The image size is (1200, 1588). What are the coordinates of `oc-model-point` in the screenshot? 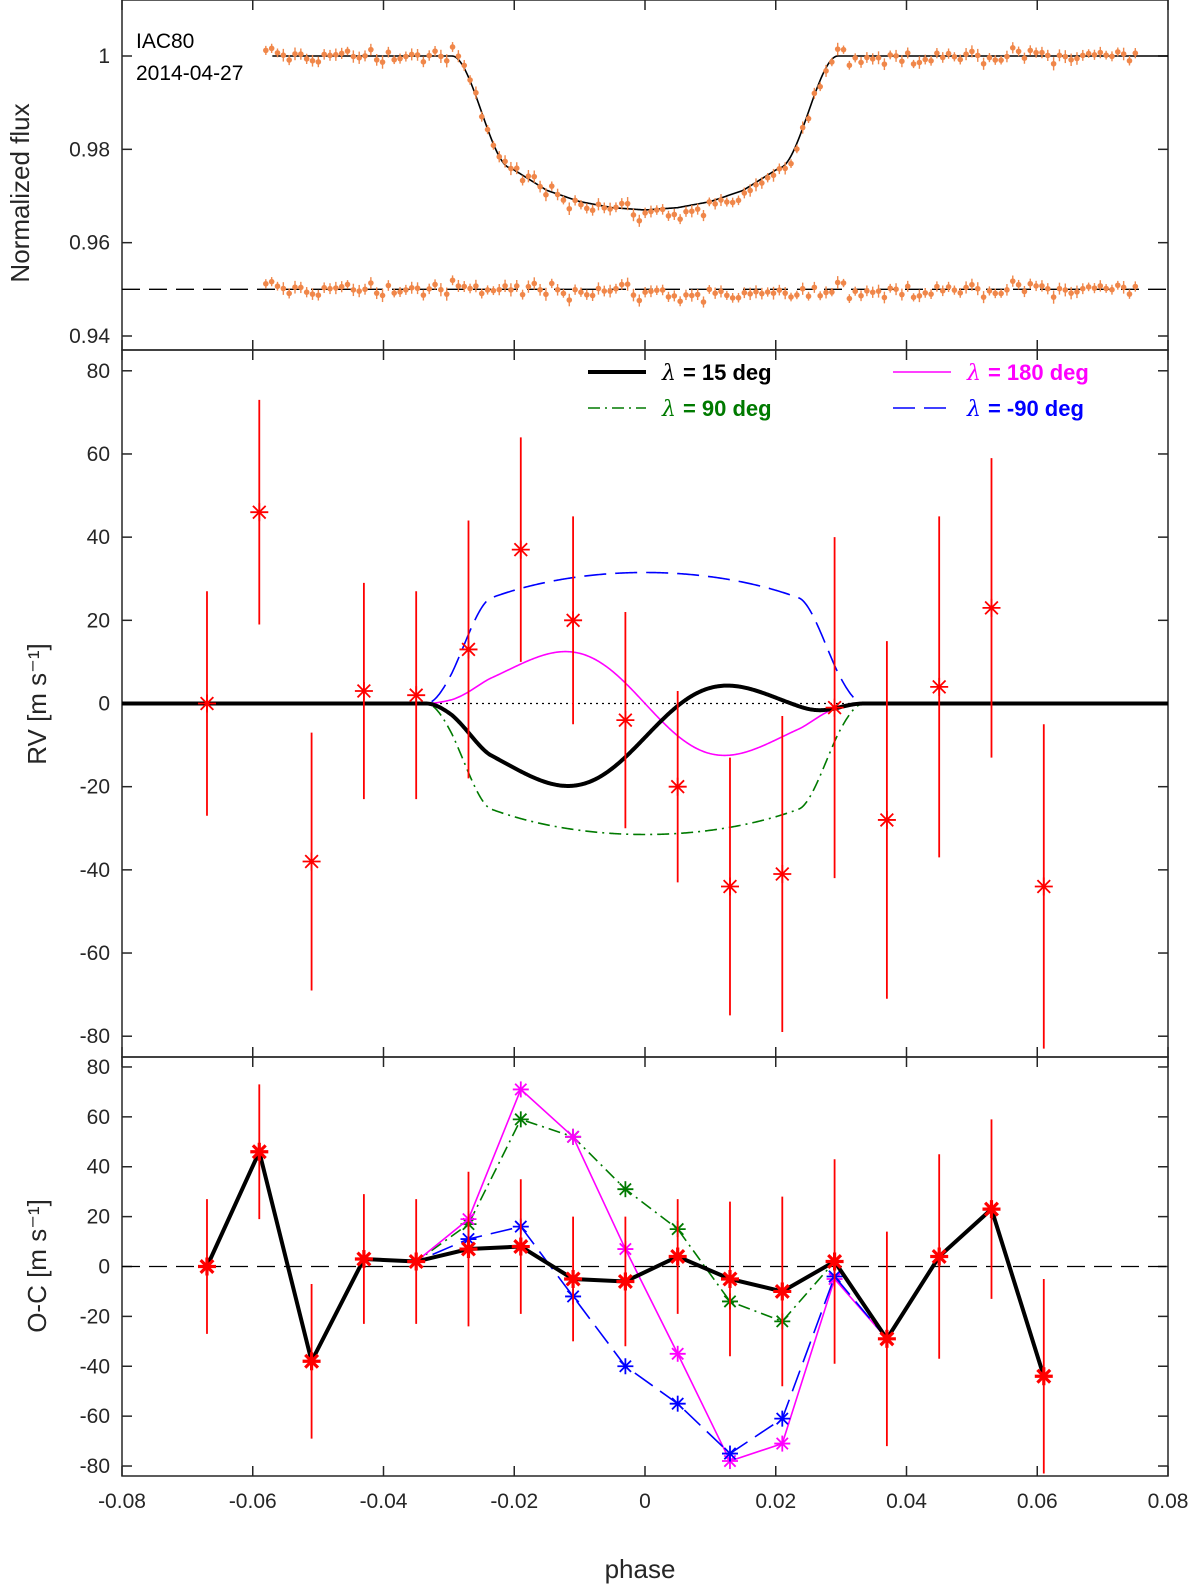 It's located at (677, 1403).